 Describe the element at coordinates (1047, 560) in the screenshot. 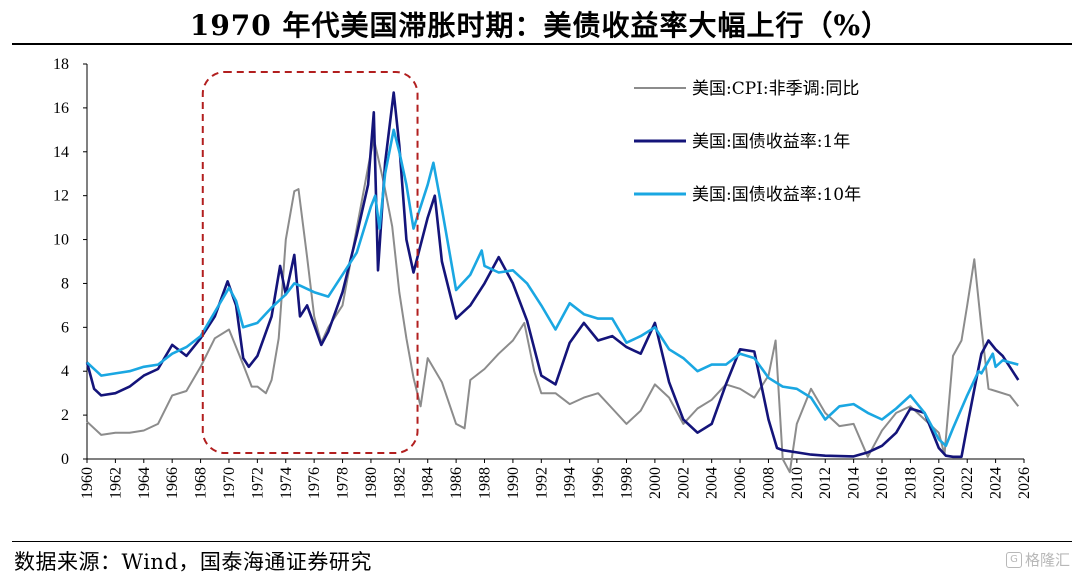

I see `watermark-text: 格隆汇` at that location.